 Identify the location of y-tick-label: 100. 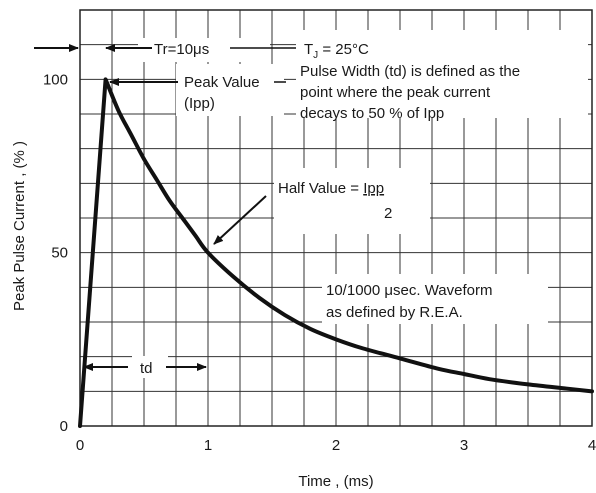
(55, 79).